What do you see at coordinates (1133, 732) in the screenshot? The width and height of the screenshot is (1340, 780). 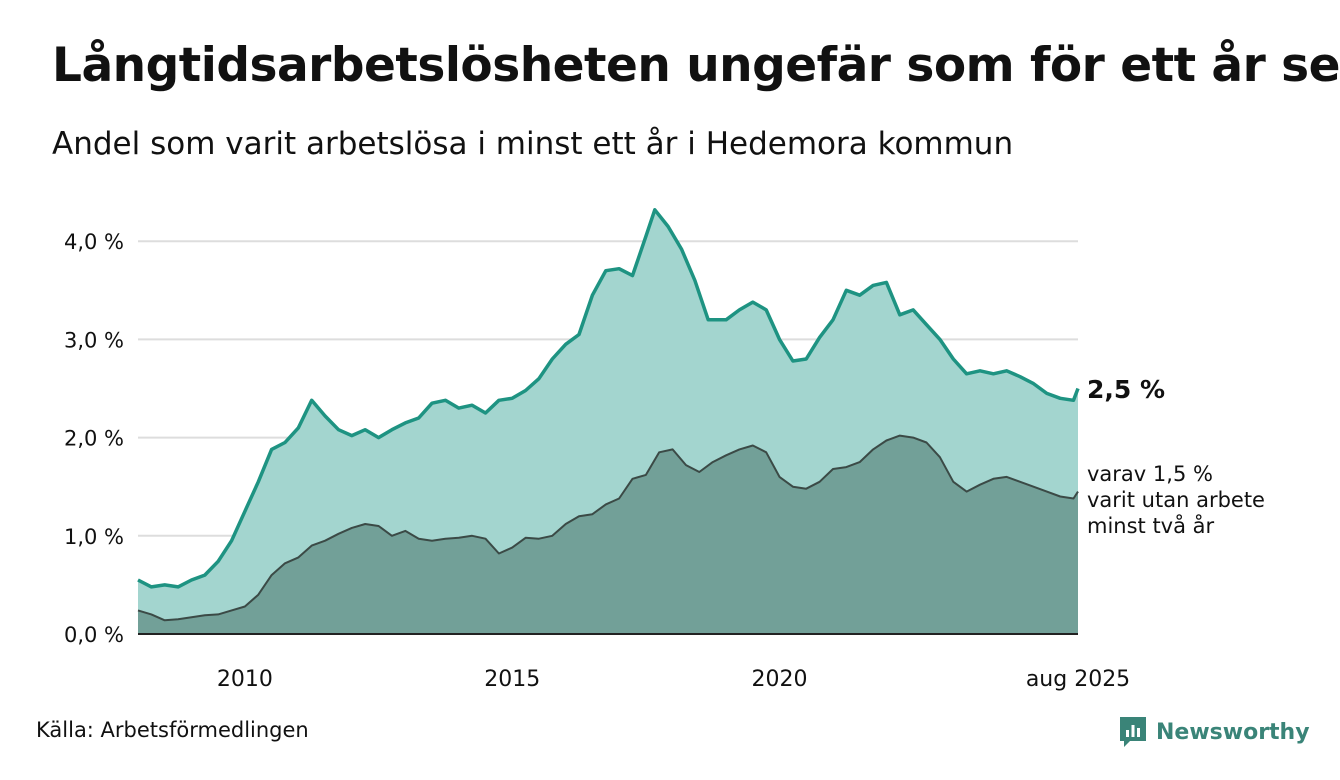 I see `newsworthy-logo-icon` at bounding box center [1133, 732].